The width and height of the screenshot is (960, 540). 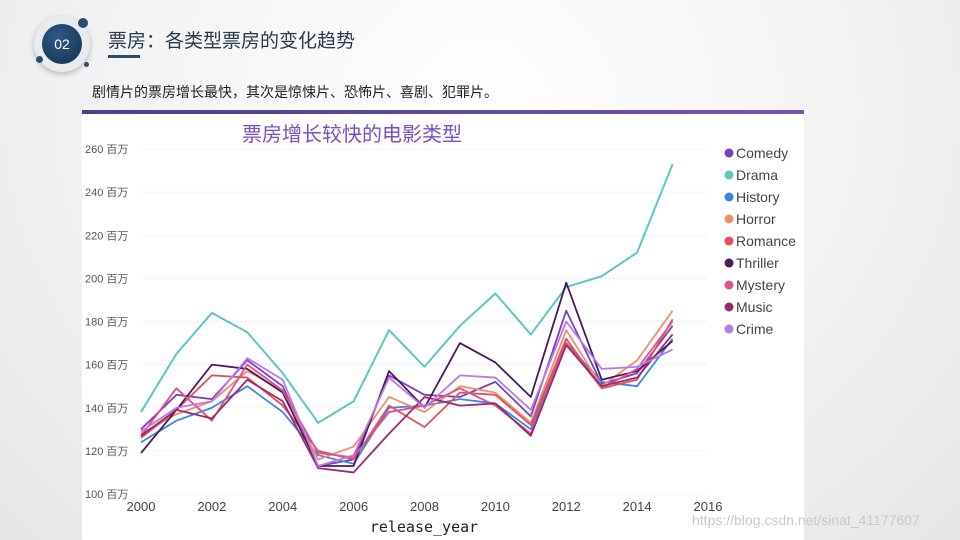 I want to click on page-title: 票房：各类型票房的变化趋势, so click(x=232, y=41).